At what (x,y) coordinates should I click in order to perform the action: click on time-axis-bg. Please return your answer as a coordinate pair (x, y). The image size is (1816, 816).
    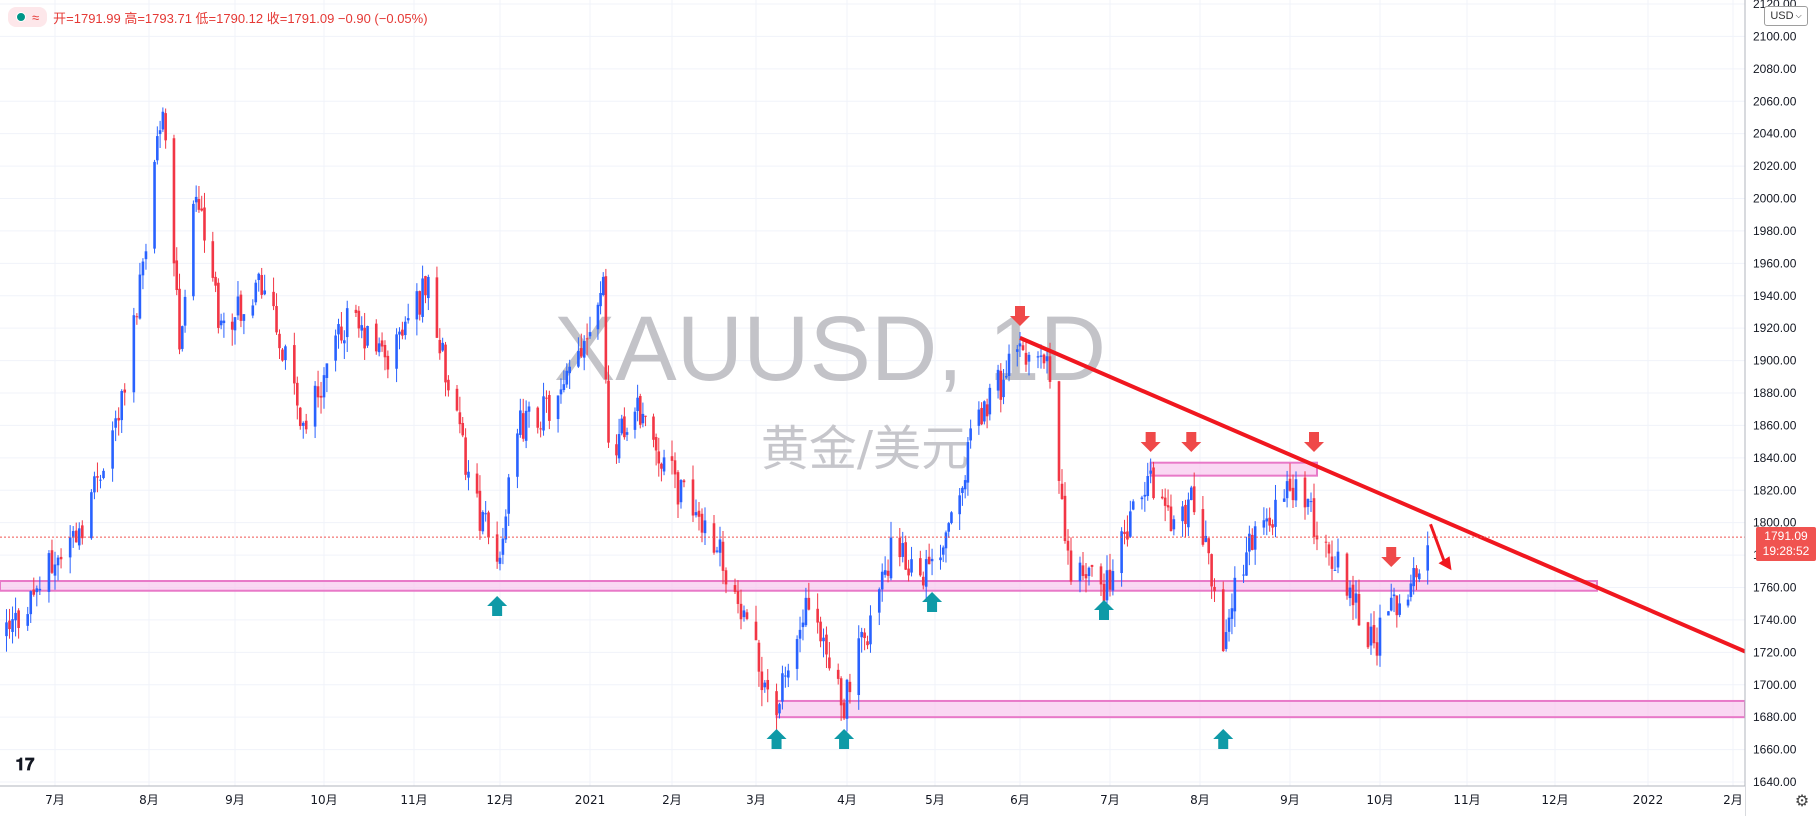
    Looking at the image, I should click on (872, 801).